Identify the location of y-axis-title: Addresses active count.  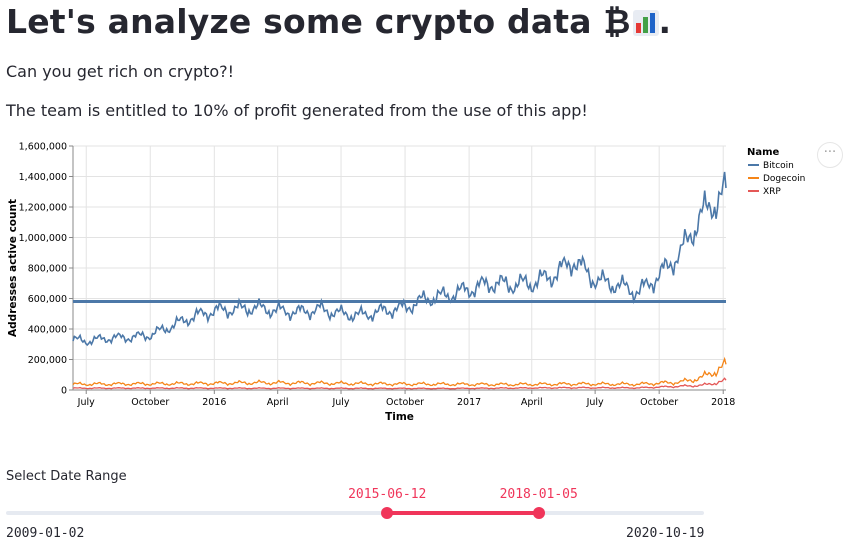
(13, 268).